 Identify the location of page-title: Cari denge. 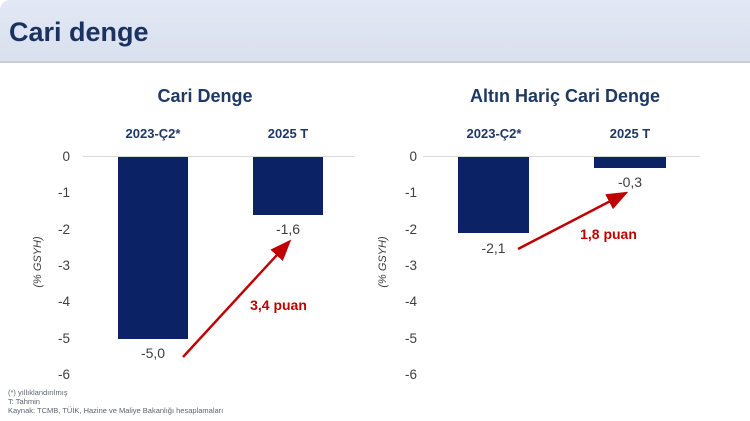
(79, 32).